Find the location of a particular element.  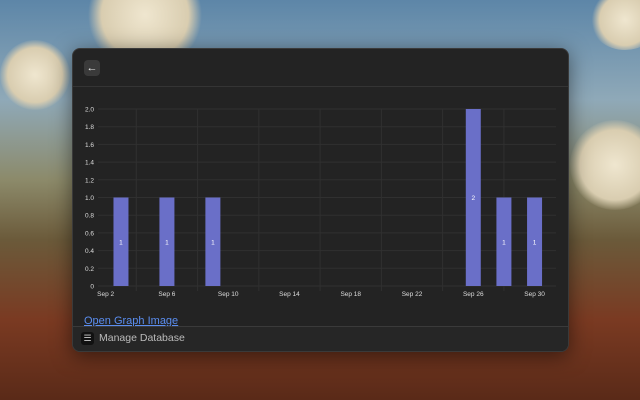

y-tick-label: 0 is located at coordinates (92, 287).